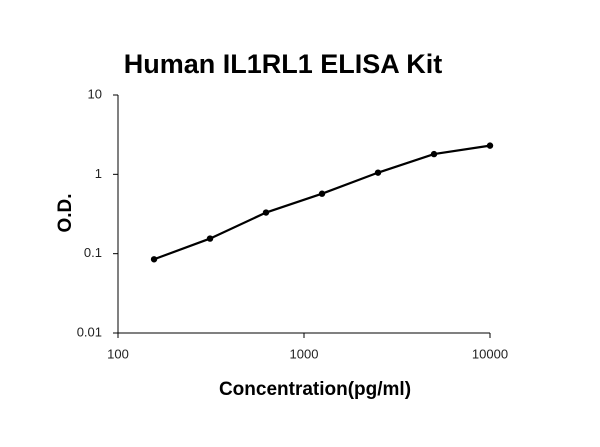 This screenshot has height=447, width=600. I want to click on x-axis-label: Concentration(pg/ml), so click(315, 389).